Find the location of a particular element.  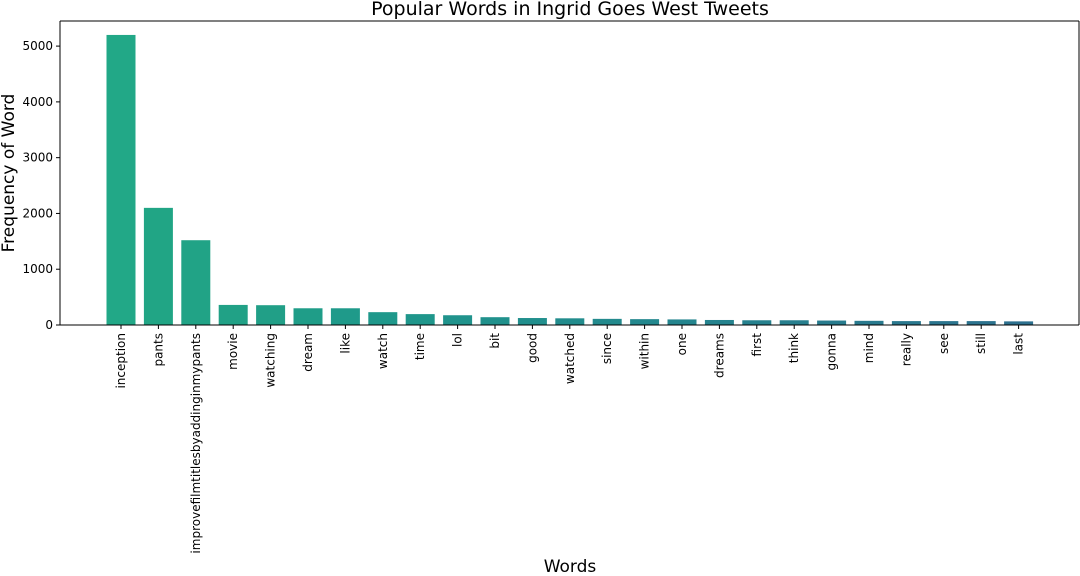

x-tick-label: lol is located at coordinates (458, 340).